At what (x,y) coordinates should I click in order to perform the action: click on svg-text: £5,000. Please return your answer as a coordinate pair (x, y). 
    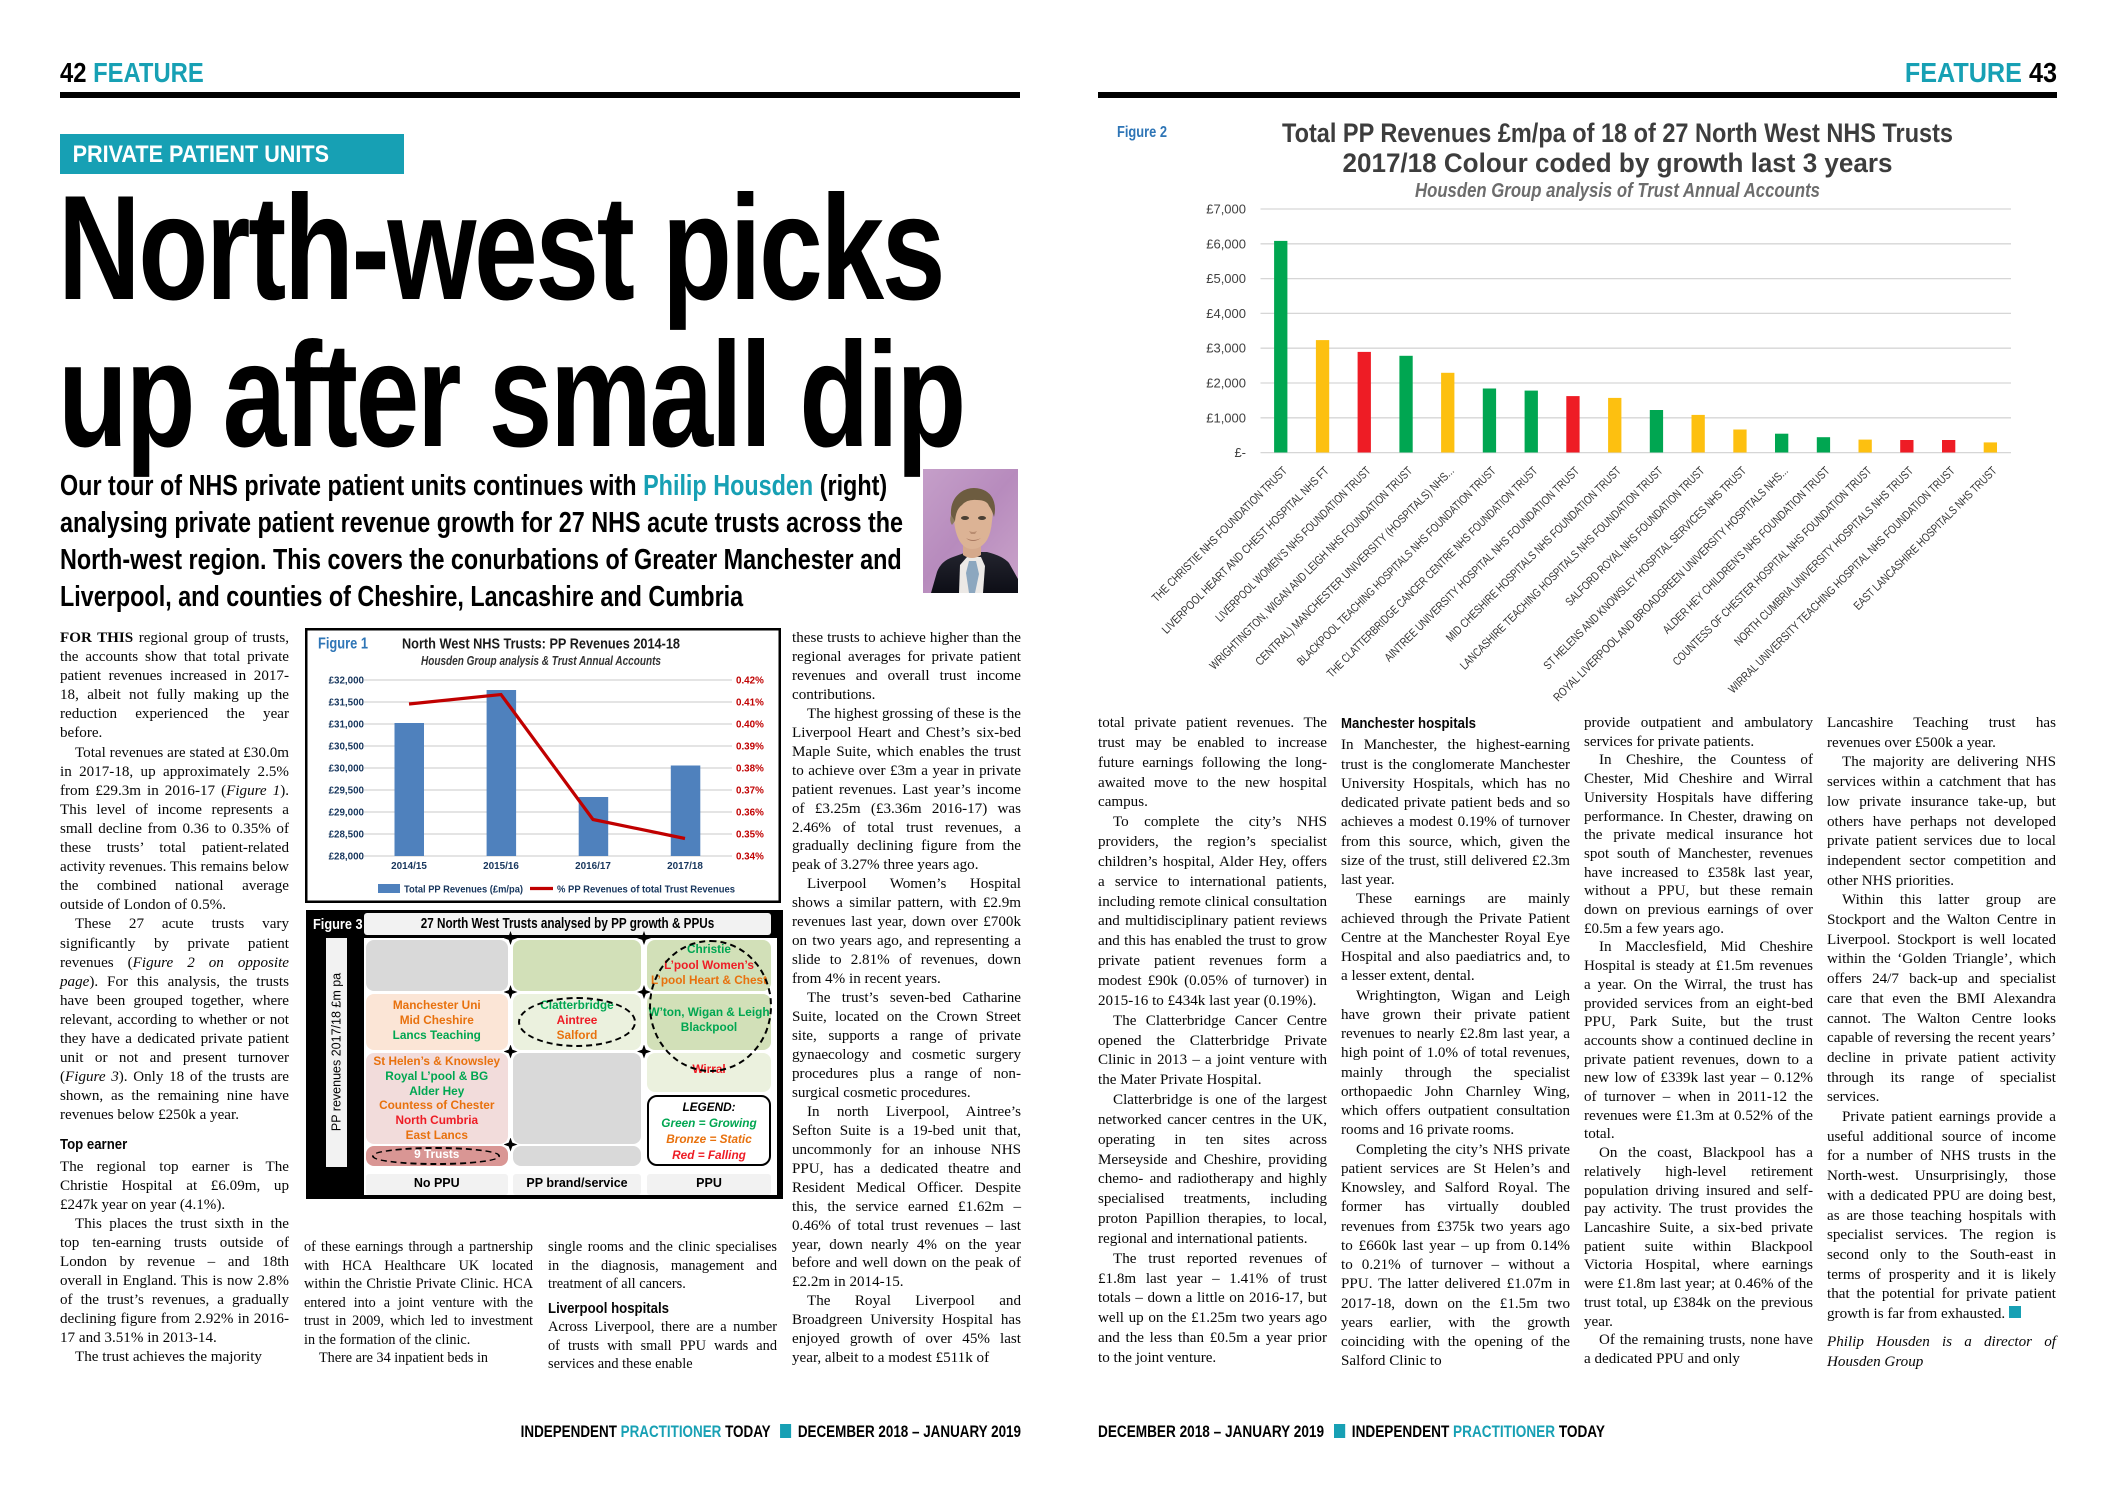
    Looking at the image, I should click on (1226, 278).